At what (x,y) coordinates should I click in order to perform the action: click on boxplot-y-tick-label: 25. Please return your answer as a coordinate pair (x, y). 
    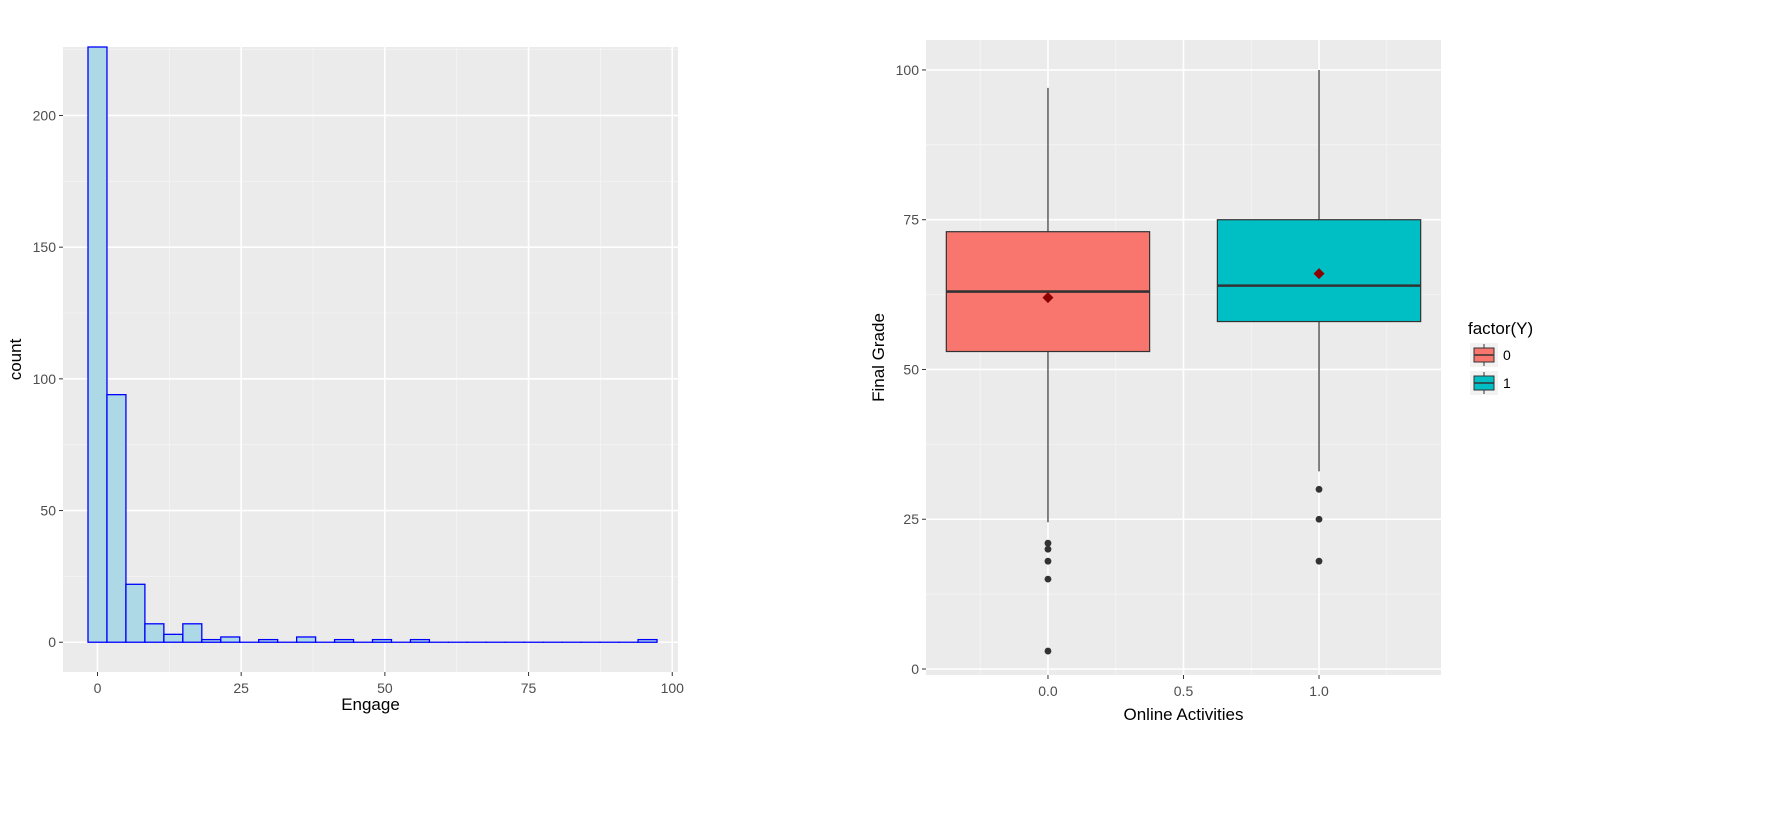
    Looking at the image, I should click on (911, 519).